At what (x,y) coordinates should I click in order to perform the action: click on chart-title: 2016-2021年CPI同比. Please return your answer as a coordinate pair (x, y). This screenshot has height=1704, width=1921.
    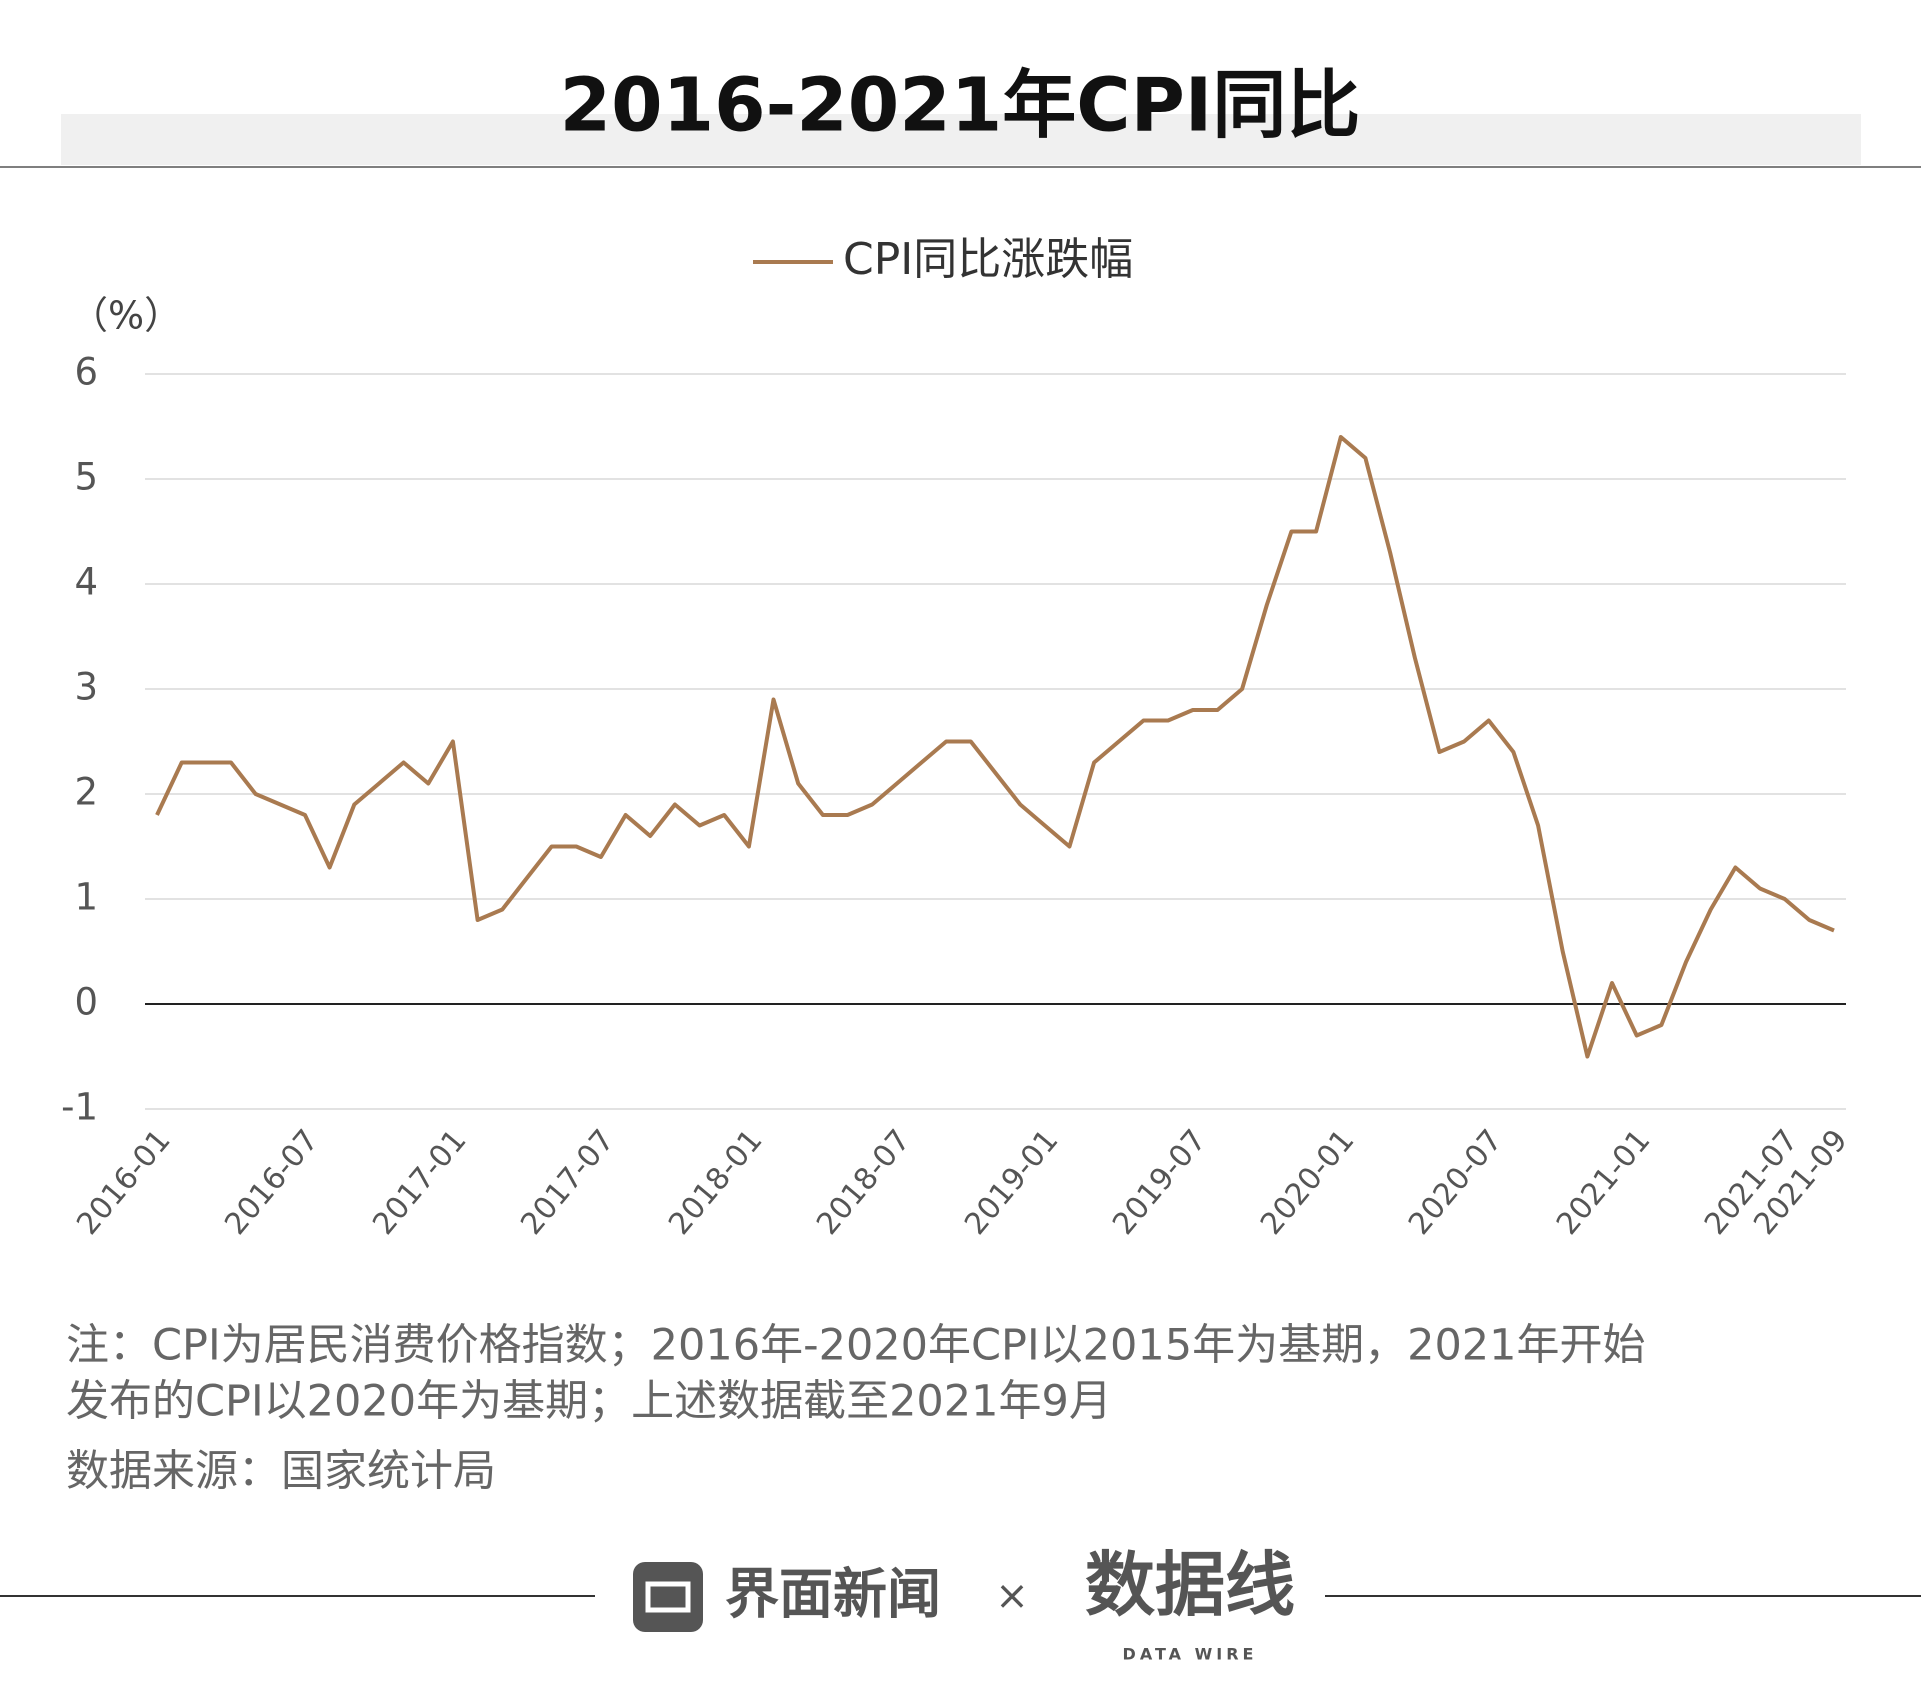
    Looking at the image, I should click on (960, 106).